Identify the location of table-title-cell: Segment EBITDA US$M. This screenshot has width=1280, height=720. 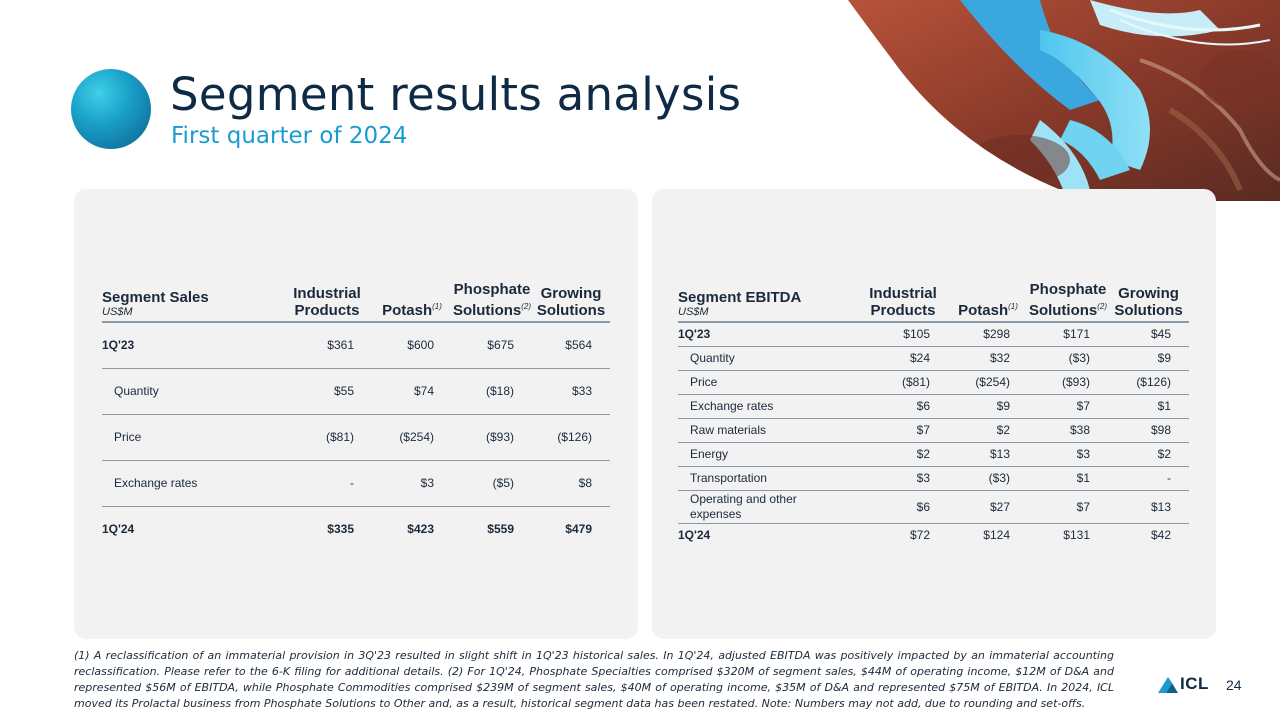
(768, 301).